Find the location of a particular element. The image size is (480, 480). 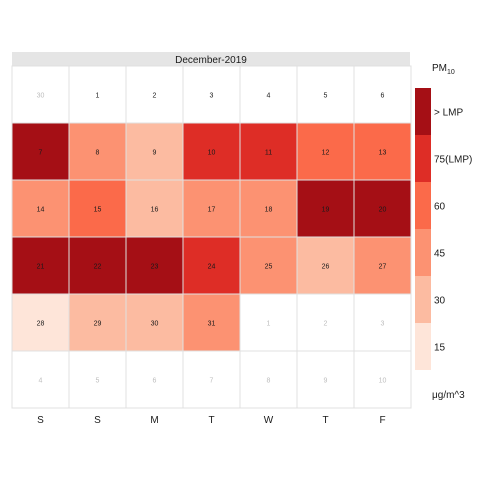

day-number: 22 is located at coordinates (98, 267).